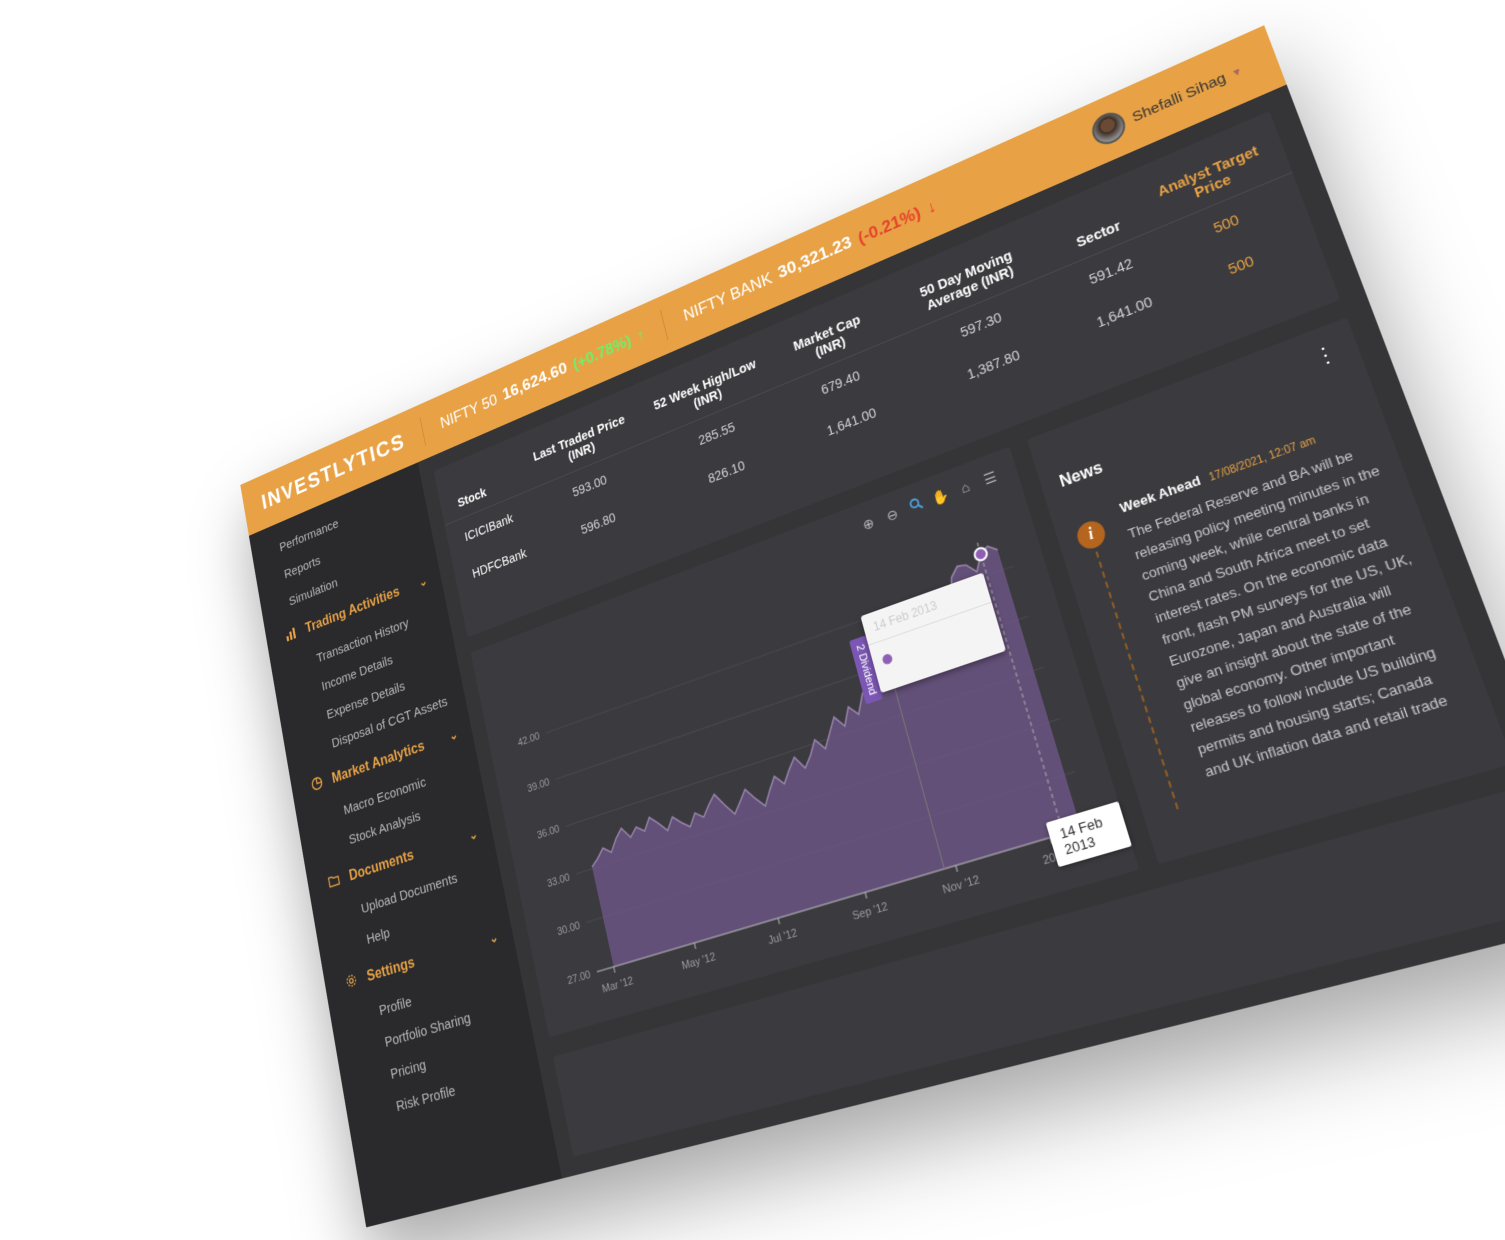  What do you see at coordinates (617, 986) in the screenshot?
I see `x-tick-label: Mar '12` at bounding box center [617, 986].